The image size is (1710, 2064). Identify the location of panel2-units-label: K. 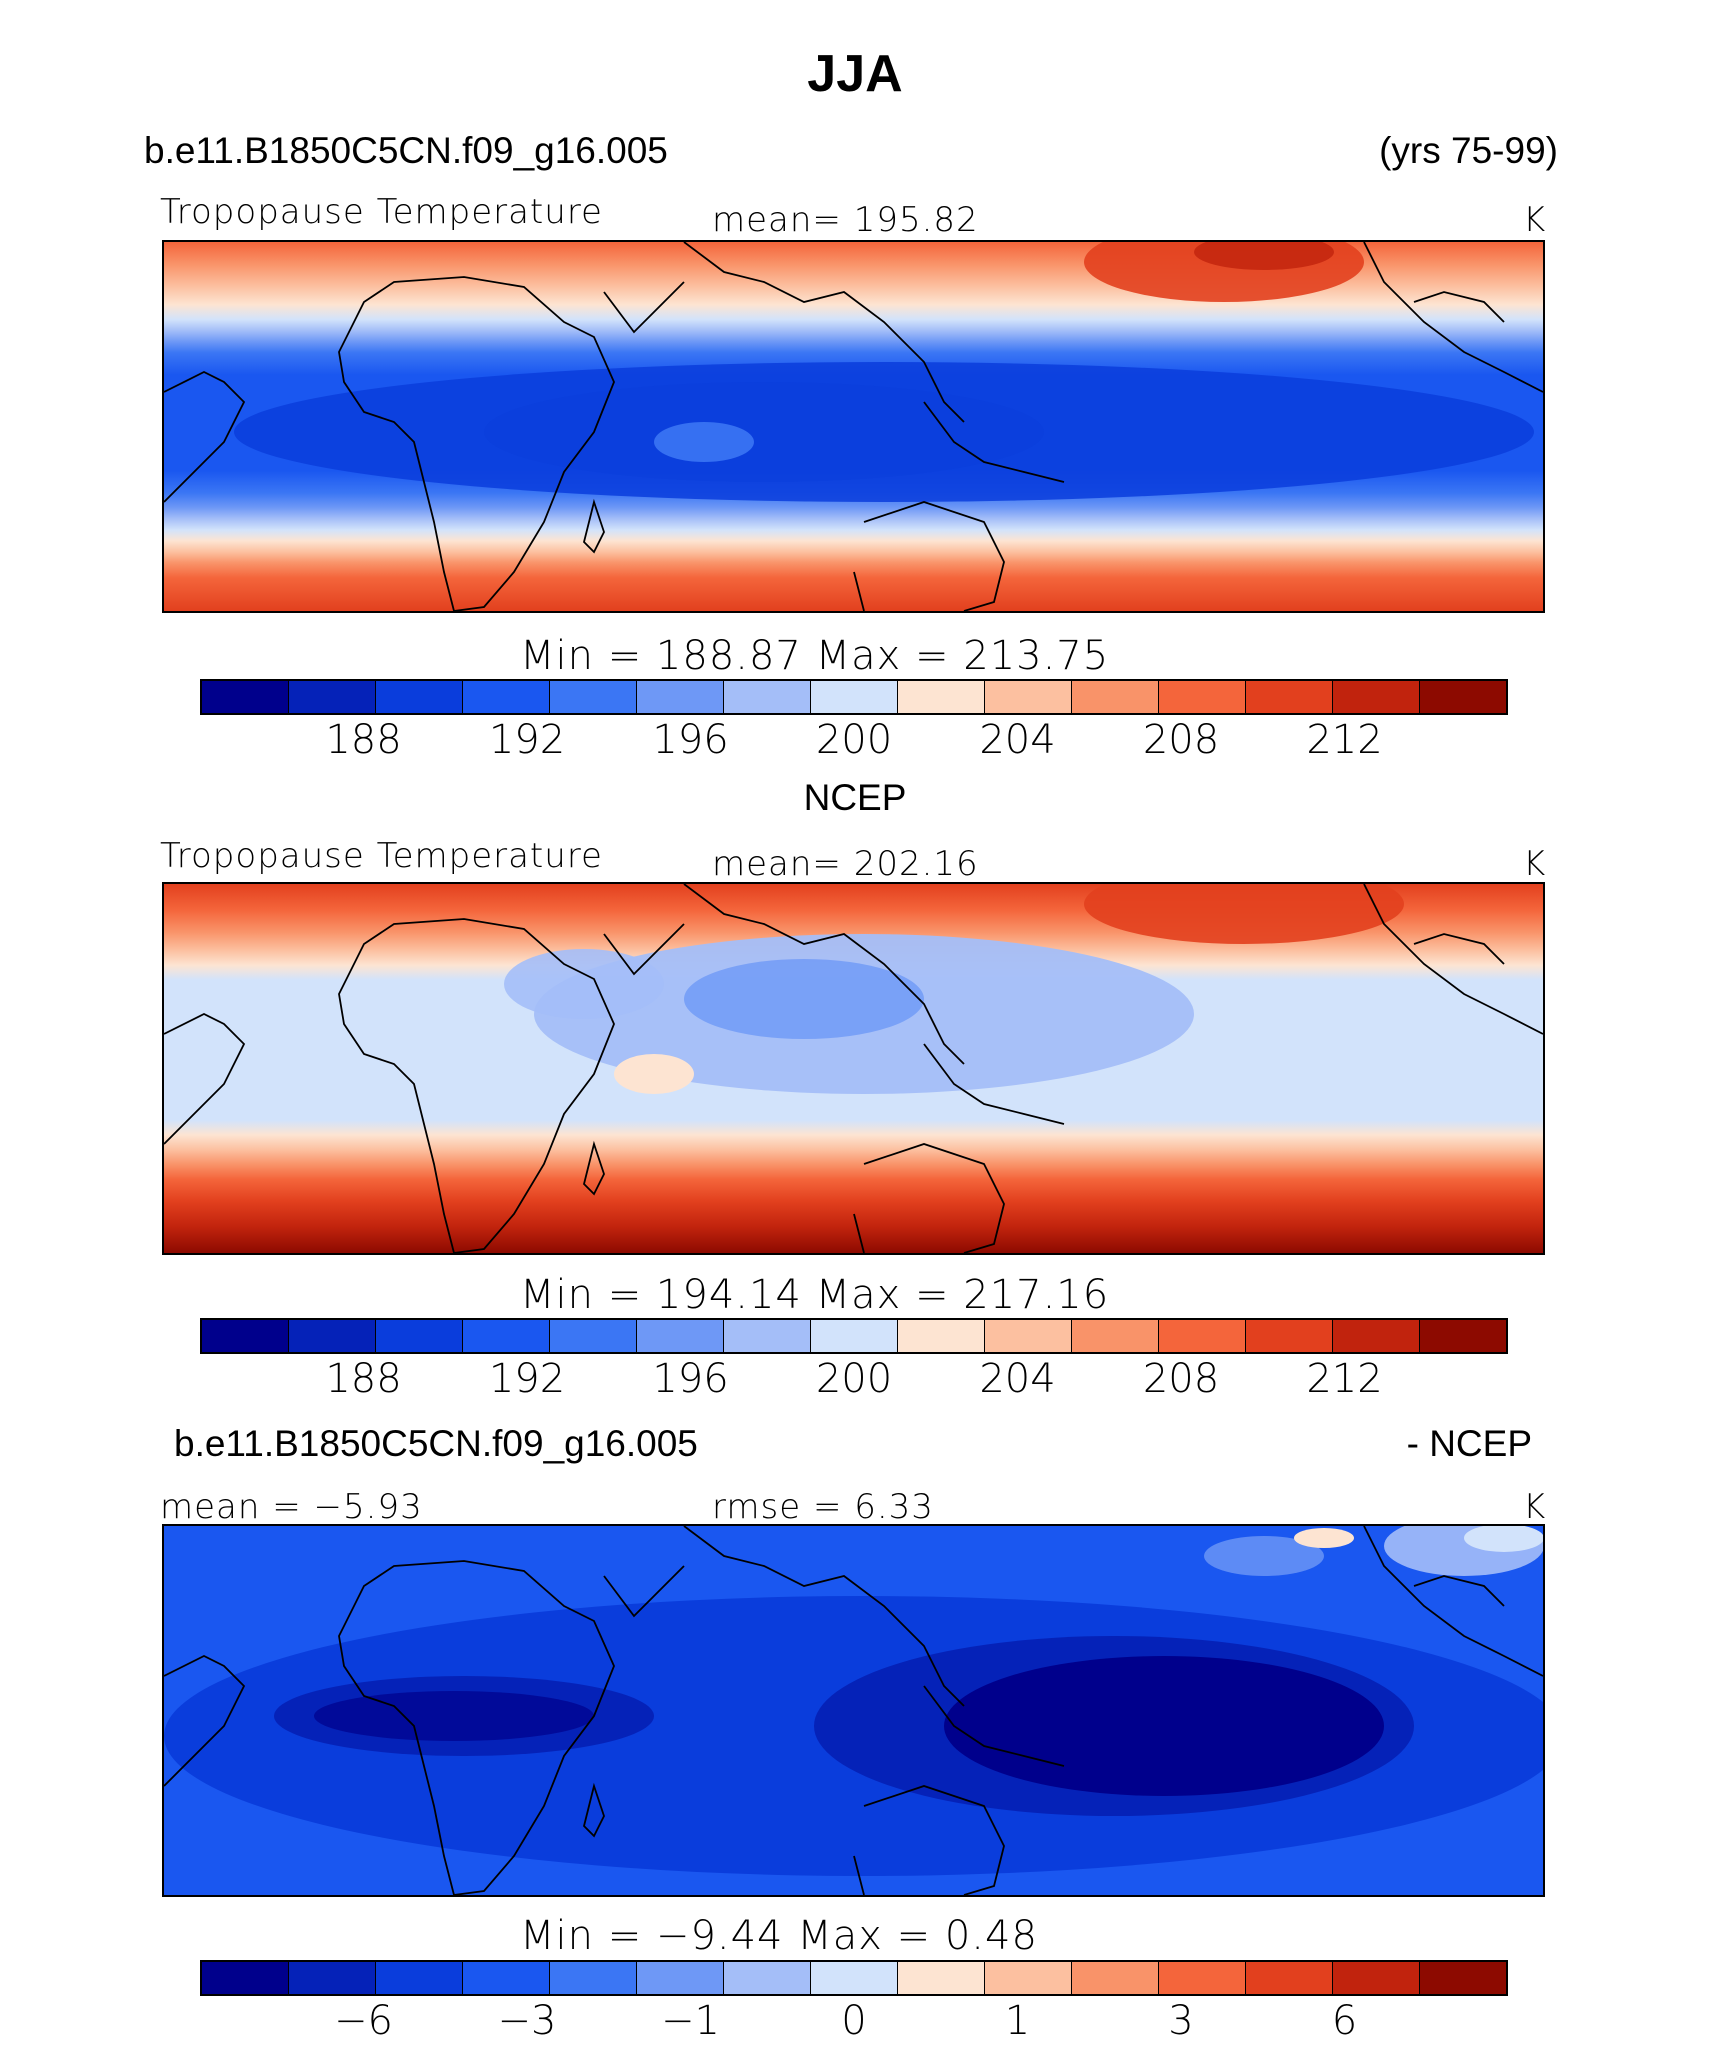
(1535, 864).